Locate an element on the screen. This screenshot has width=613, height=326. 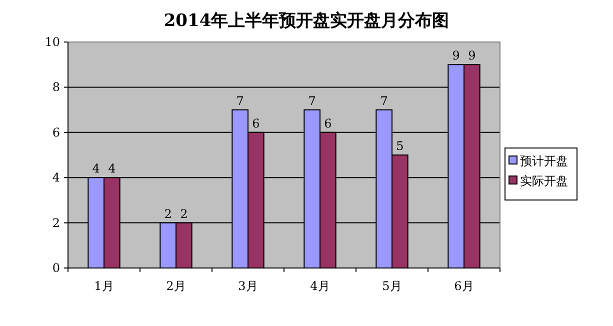
data-label: 5 is located at coordinates (400, 146).